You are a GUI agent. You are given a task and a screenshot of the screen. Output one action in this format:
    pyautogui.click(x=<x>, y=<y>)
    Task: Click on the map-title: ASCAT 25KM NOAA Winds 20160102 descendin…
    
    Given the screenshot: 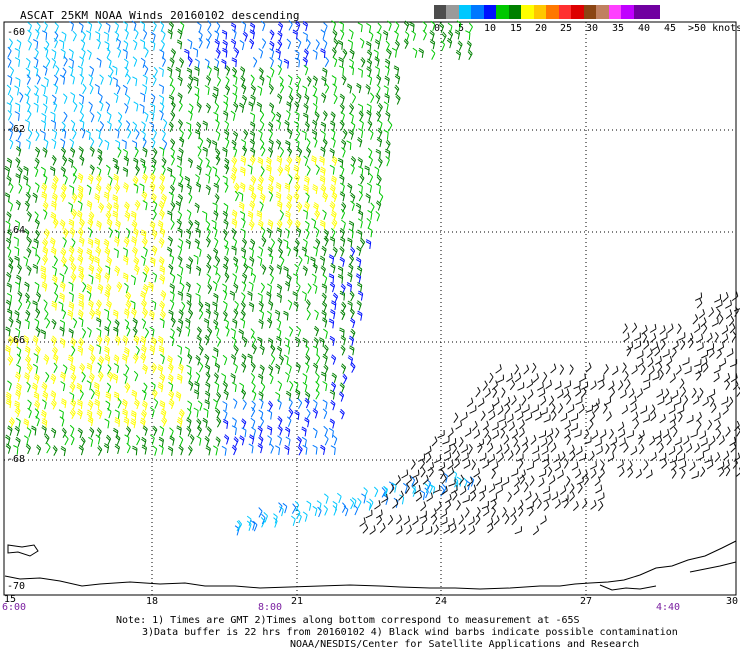 What is the action you would take?
    pyautogui.click(x=160, y=15)
    